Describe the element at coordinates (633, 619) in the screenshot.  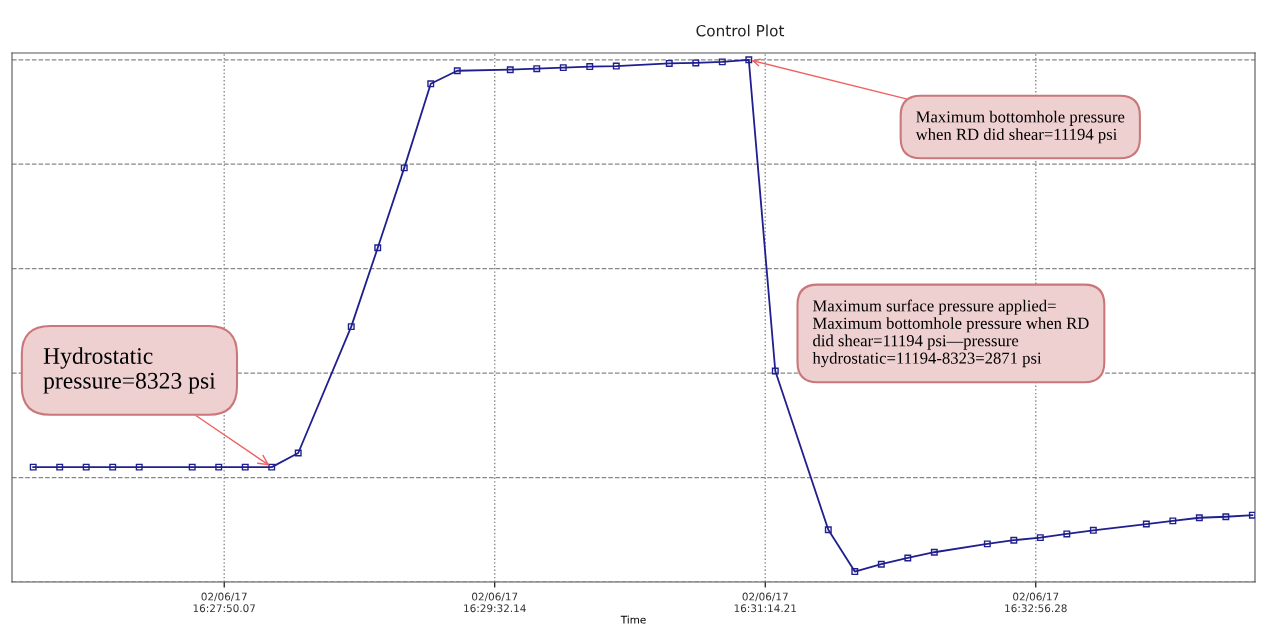
I see `x-axis-title: Time` at that location.